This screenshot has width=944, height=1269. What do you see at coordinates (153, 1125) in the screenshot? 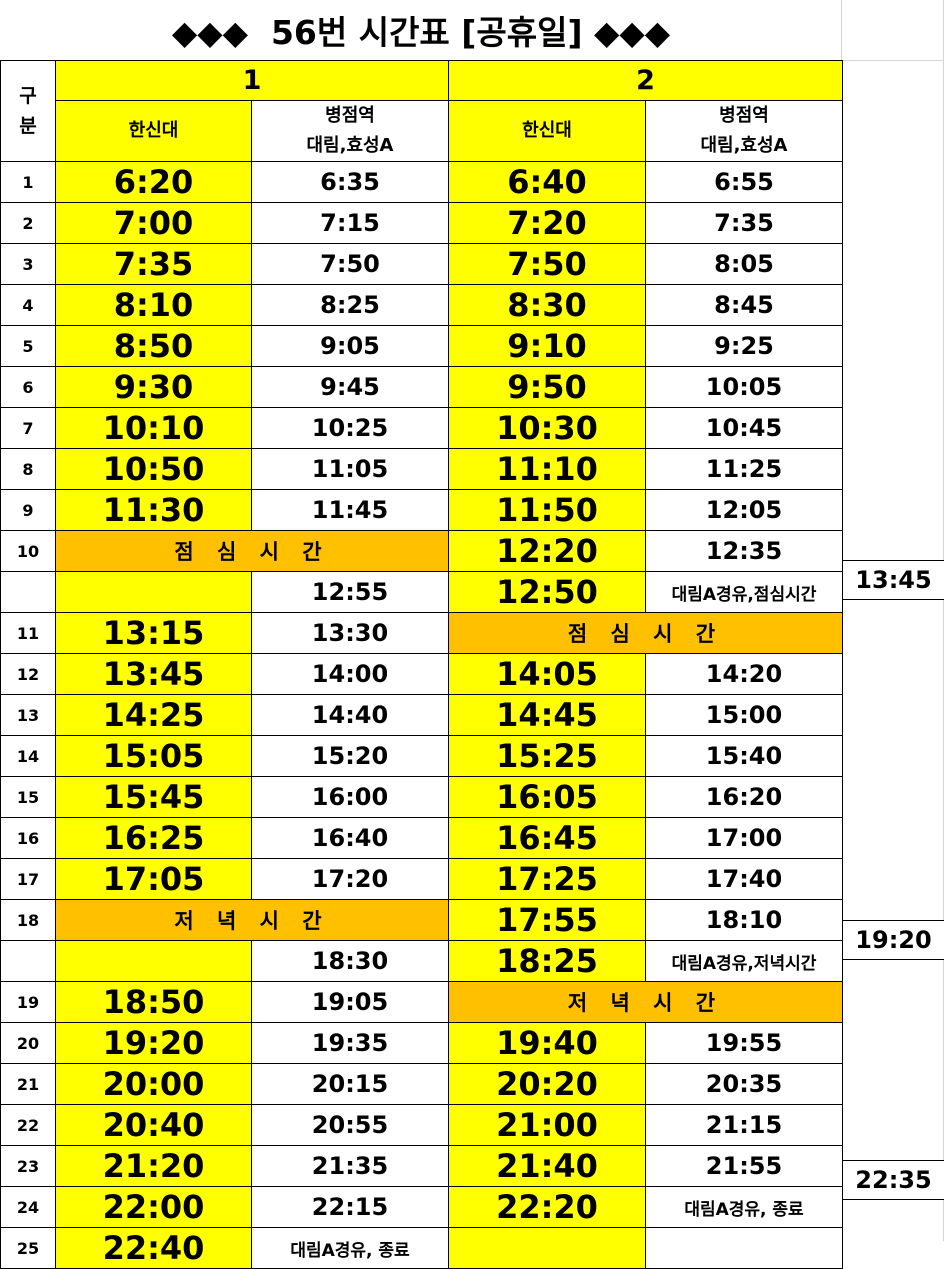
I see `hansin-time-route1: 20:40` at bounding box center [153, 1125].